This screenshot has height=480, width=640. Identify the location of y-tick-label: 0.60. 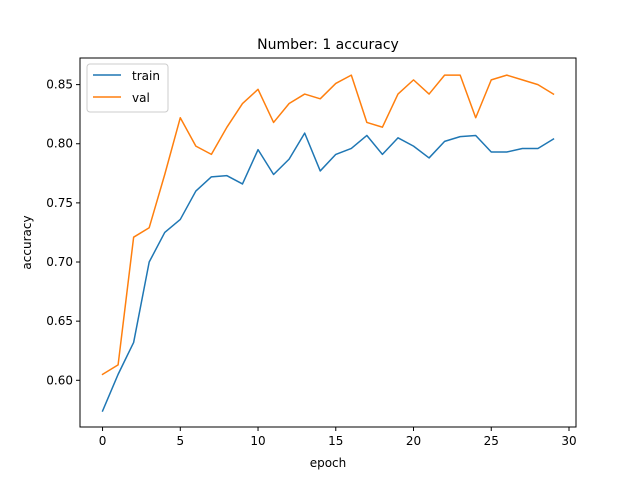
(59, 380).